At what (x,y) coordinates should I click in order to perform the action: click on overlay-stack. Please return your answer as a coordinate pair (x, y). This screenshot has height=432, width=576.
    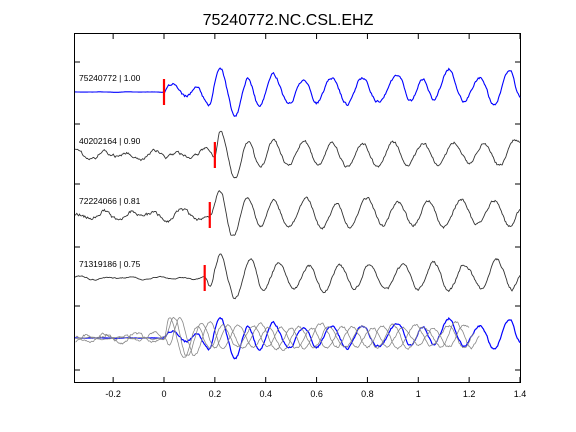
    Looking at the image, I should click on (298, 338).